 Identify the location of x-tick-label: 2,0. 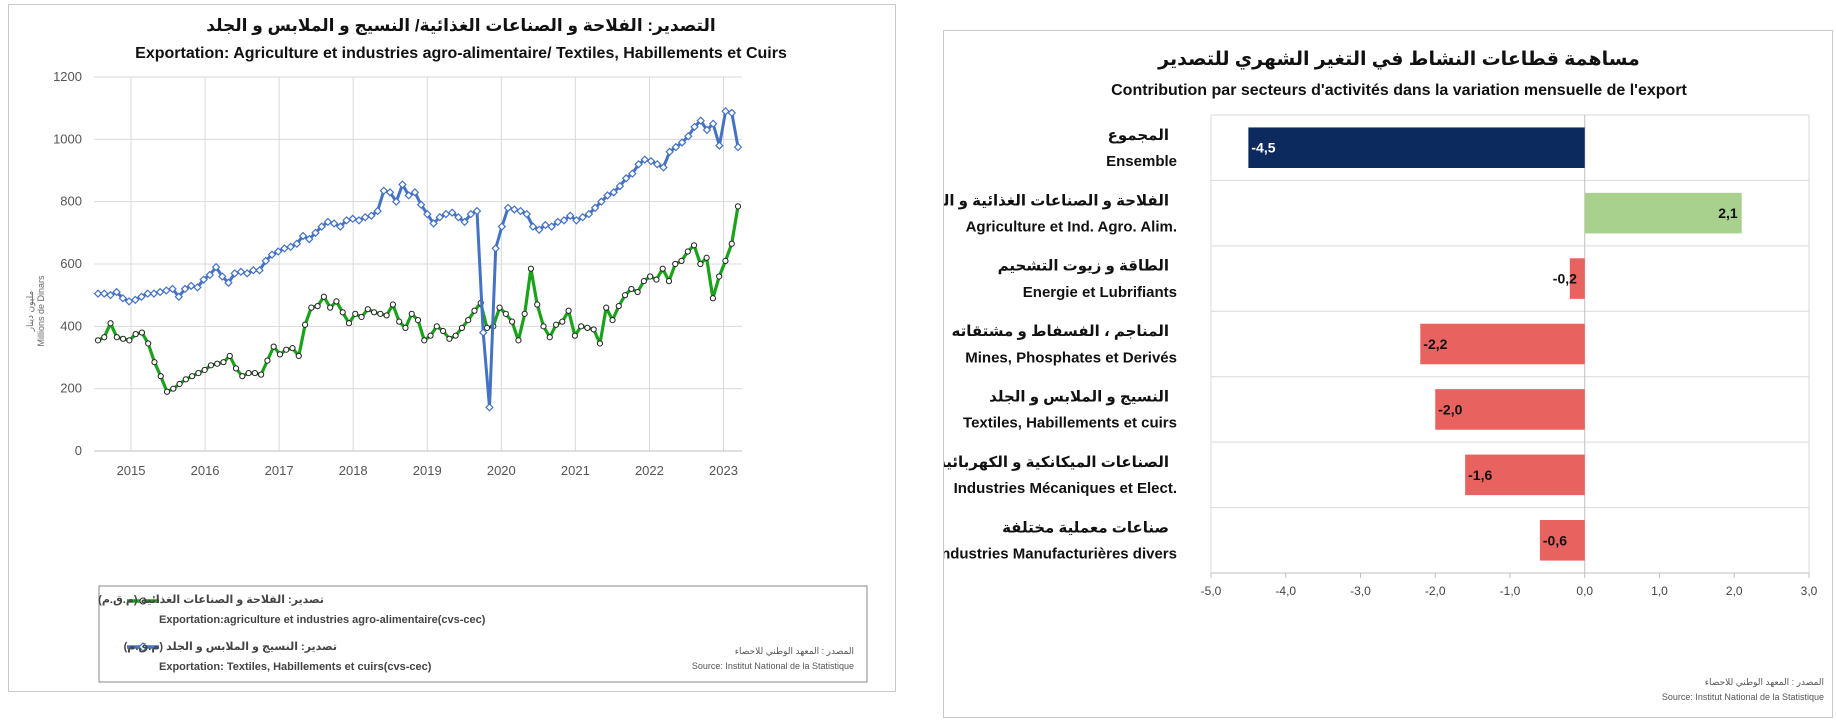
(1734, 591).